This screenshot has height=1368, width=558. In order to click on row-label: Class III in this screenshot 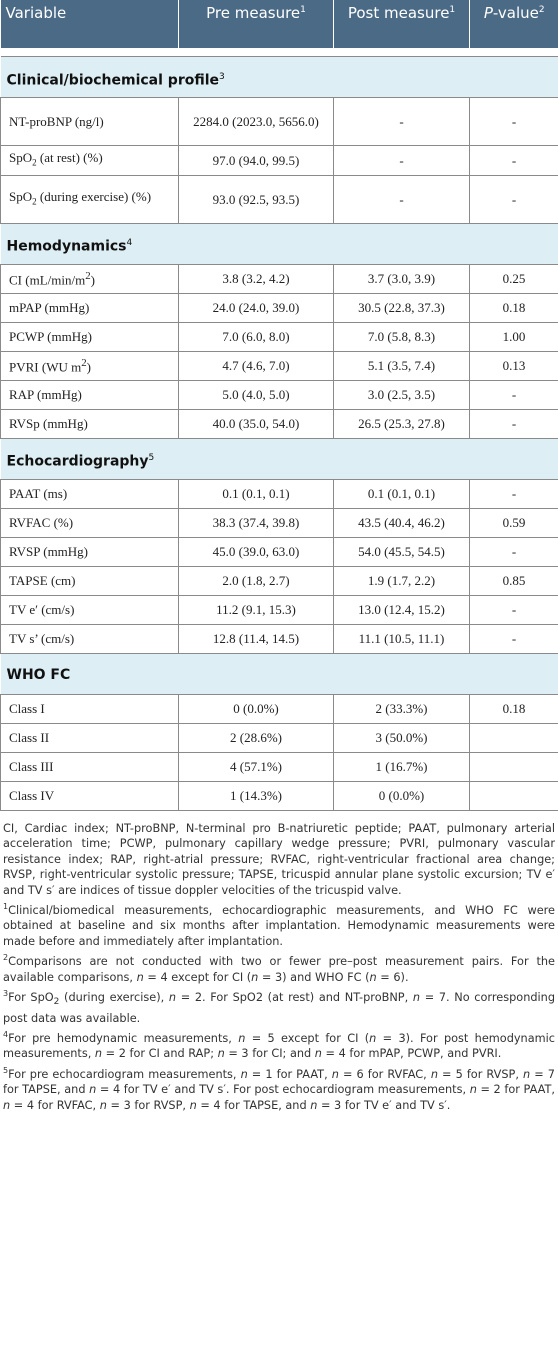, I will do `click(89, 766)`.